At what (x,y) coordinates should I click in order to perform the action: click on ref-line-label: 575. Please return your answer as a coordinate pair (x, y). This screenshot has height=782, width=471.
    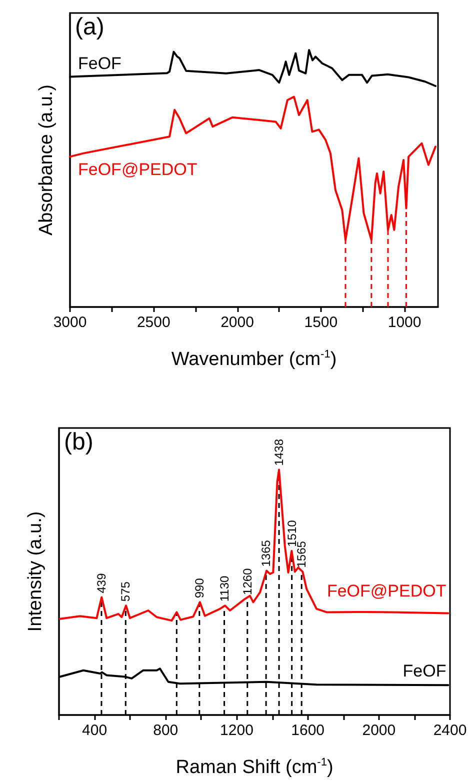
    Looking at the image, I should click on (125, 591).